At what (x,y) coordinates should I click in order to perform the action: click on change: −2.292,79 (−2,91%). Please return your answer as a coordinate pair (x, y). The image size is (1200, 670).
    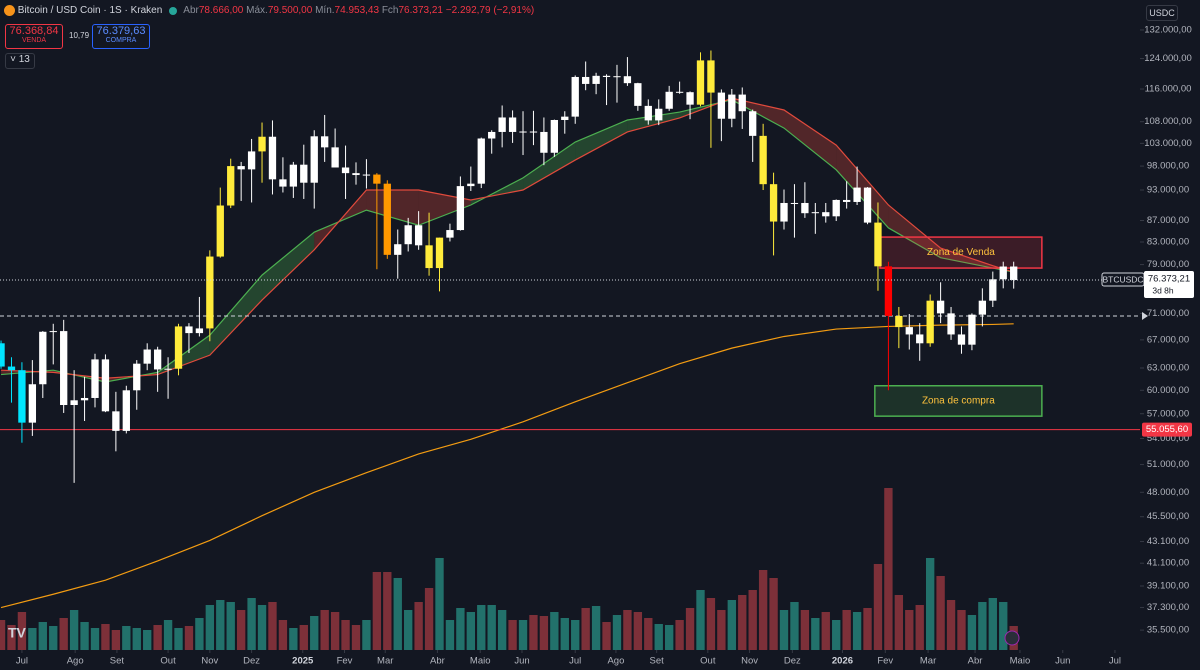
    Looking at the image, I should click on (490, 11).